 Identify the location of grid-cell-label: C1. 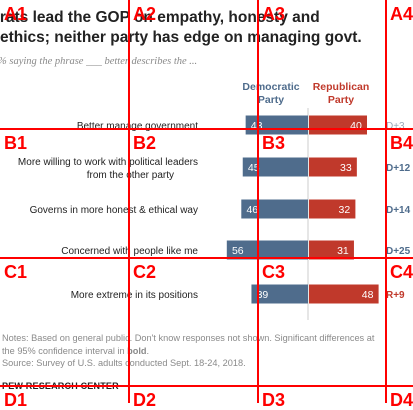
(16, 272).